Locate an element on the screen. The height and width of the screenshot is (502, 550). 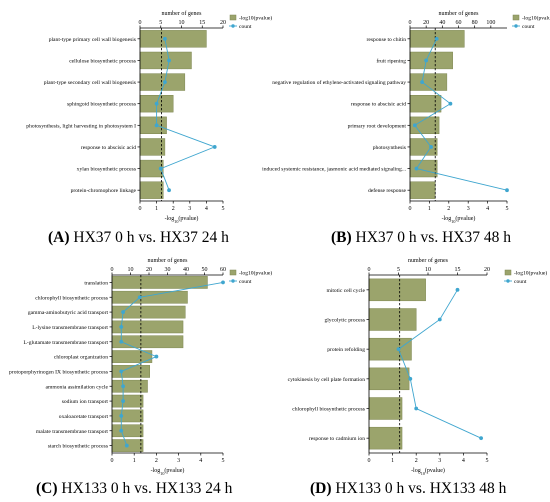
chart-a-category-label: plant-type primary cell wall biogenesis is located at coordinates (92, 40).